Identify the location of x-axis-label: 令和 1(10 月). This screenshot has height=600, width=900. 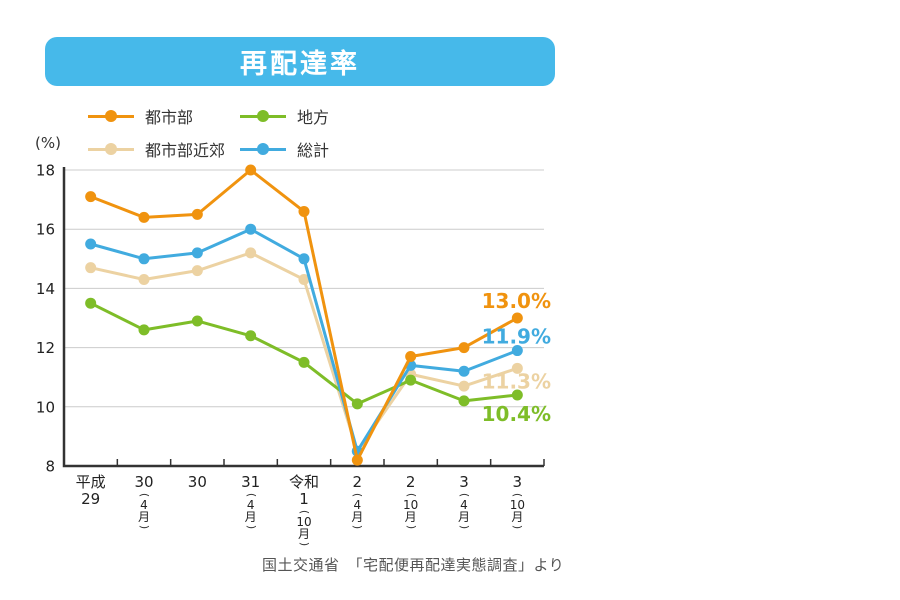
(304, 510).